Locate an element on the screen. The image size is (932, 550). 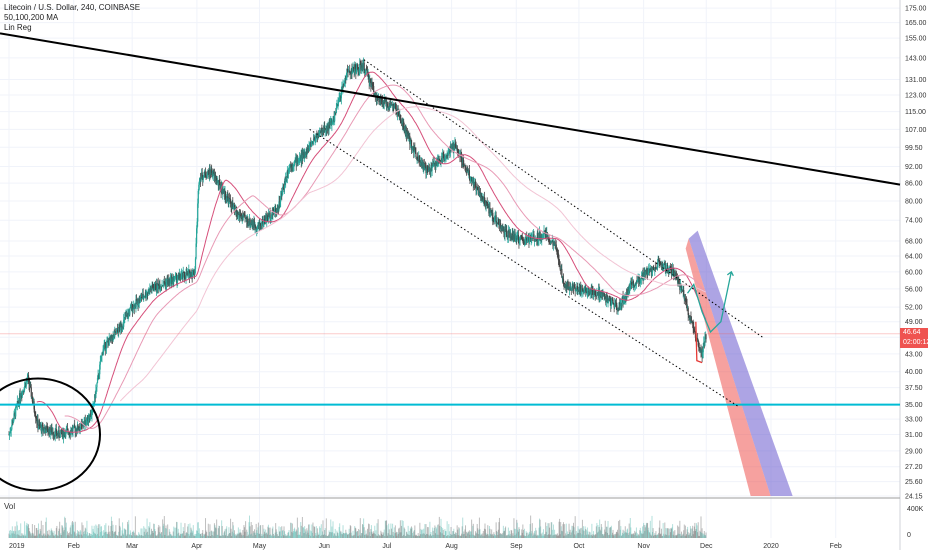
legend-linreg: Lin Reg is located at coordinates (18, 27).